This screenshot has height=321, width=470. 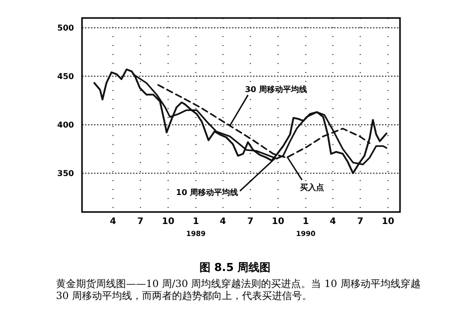 What do you see at coordinates (65, 77) in the screenshot?
I see `y-tick-label: 450` at bounding box center [65, 77].